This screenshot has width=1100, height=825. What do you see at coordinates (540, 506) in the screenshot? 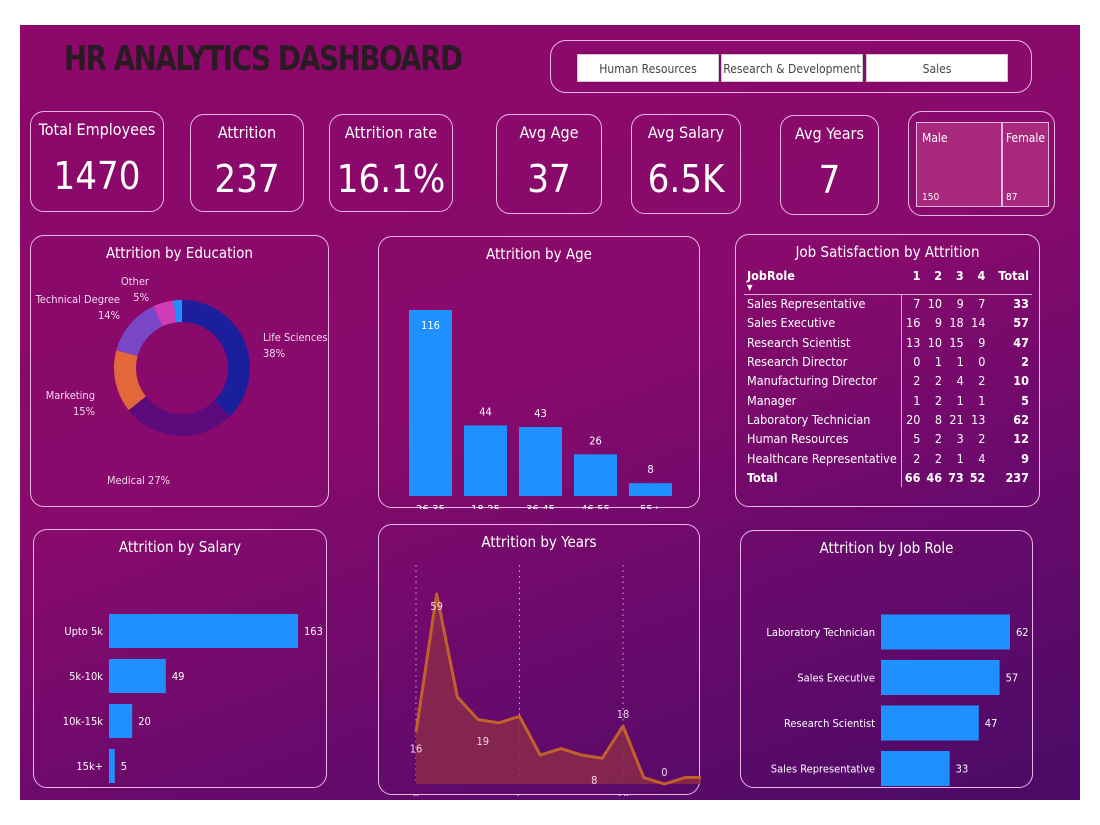
I see `age-tick-label: 36-45` at bounding box center [540, 506].